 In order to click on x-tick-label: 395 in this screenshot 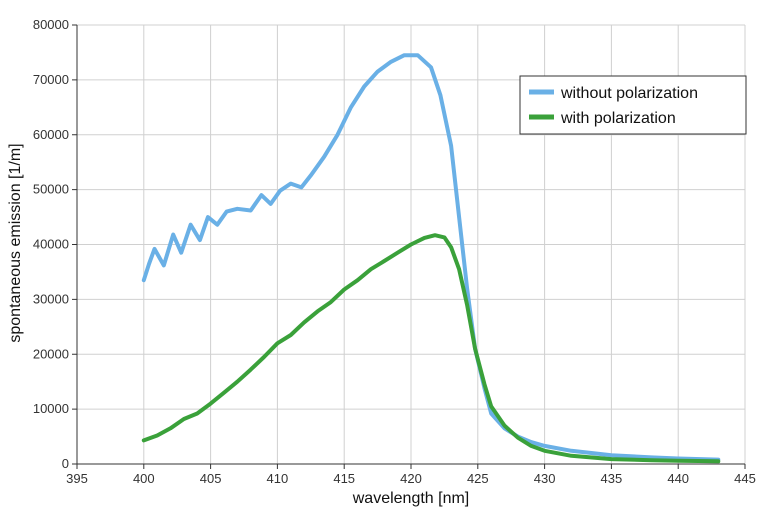, I will do `click(77, 478)`.